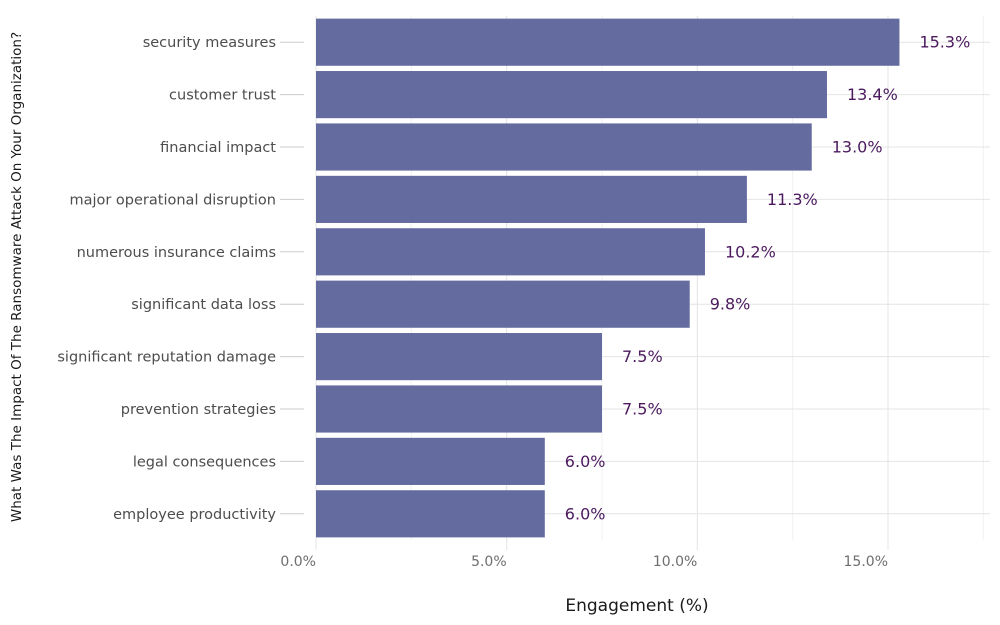 The width and height of the screenshot is (1000, 625). What do you see at coordinates (203, 305) in the screenshot?
I see `category-label: significant data loss` at bounding box center [203, 305].